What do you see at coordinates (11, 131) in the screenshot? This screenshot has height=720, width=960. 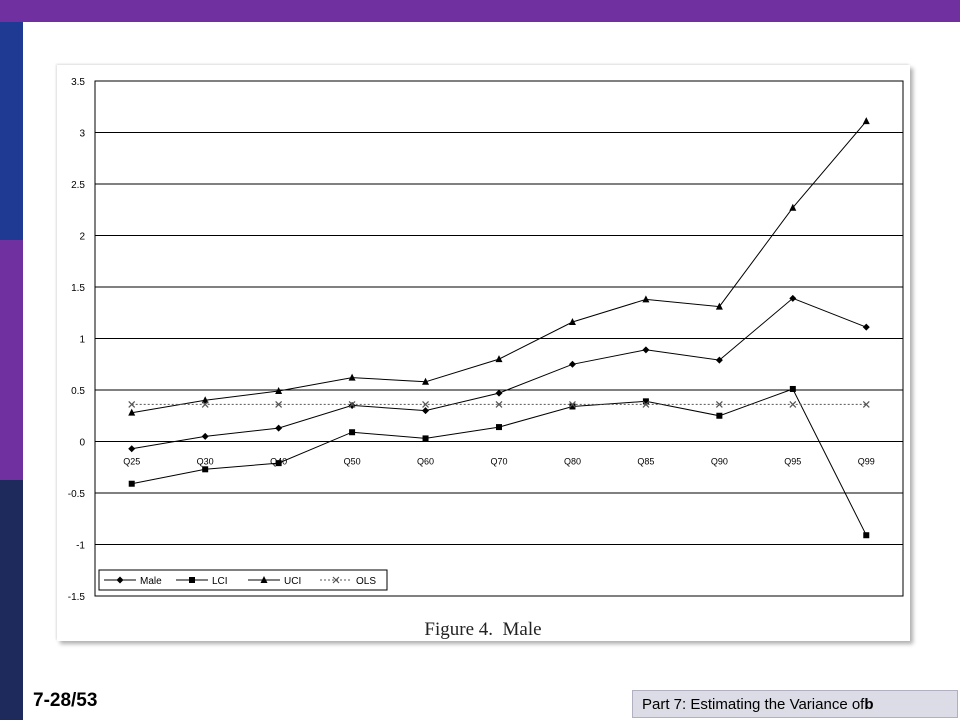 I see `side-strip-blue` at bounding box center [11, 131].